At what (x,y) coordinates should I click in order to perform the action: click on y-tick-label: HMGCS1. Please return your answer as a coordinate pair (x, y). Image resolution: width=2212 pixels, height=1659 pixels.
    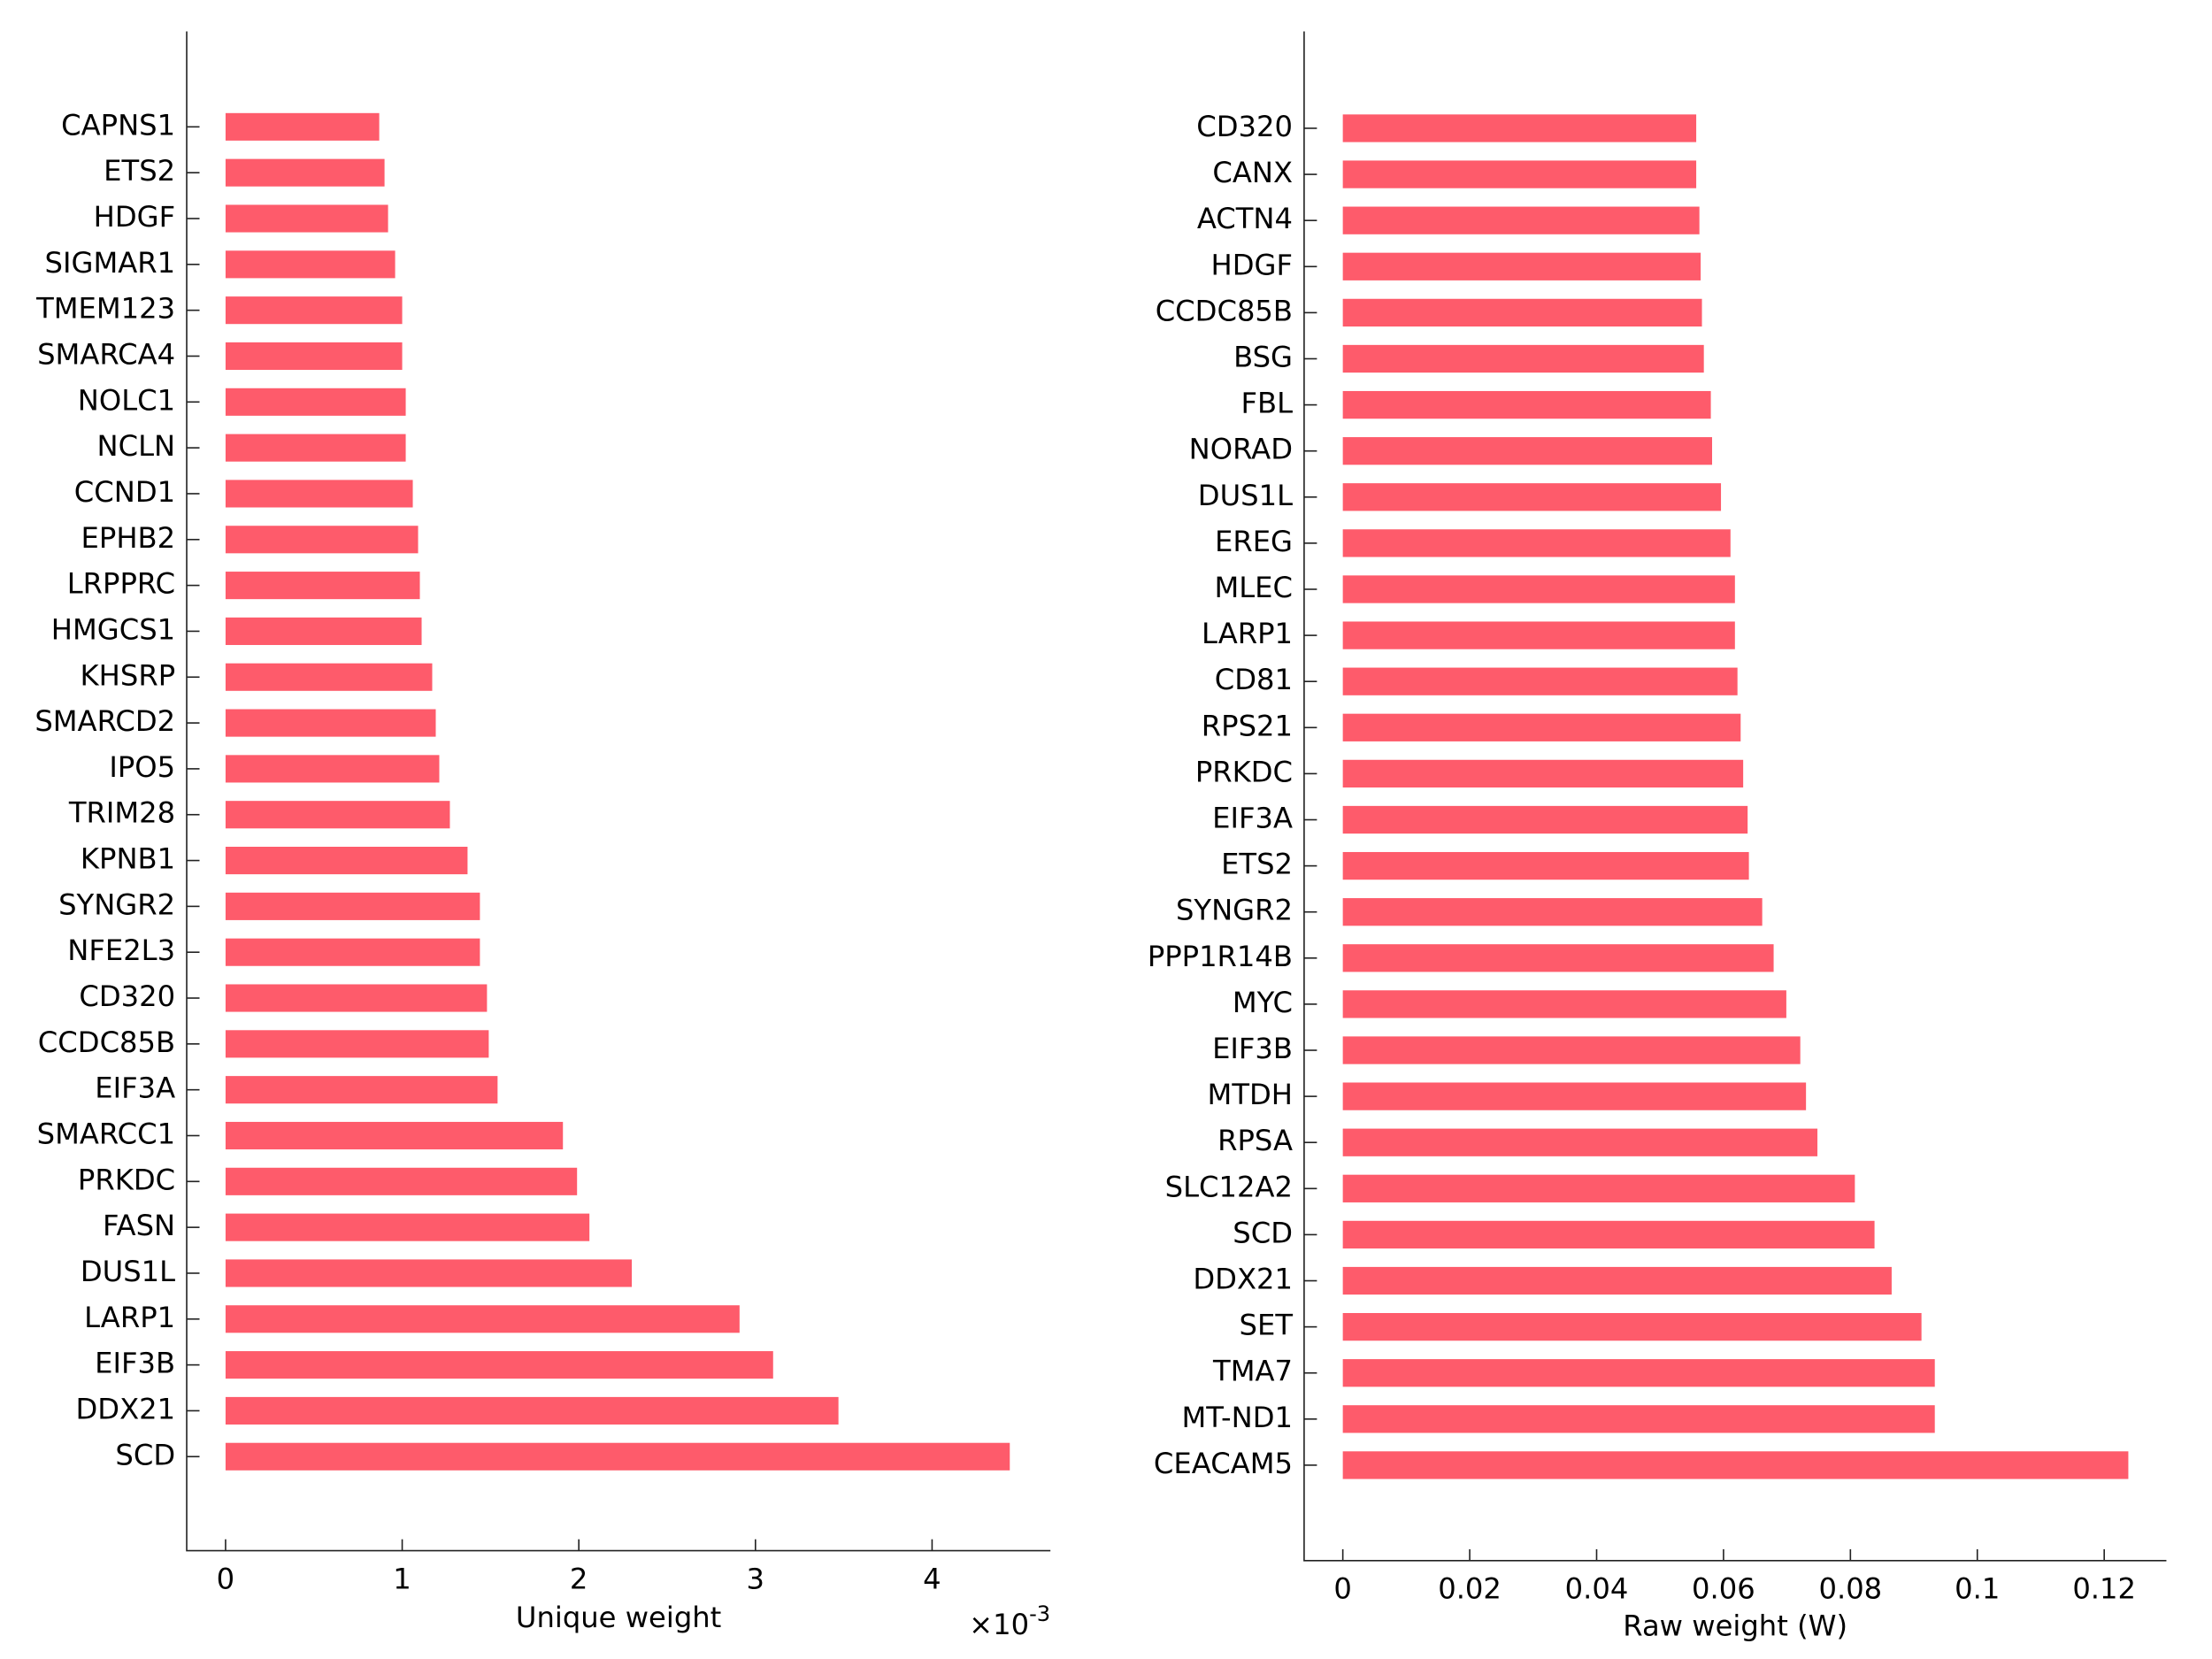
    Looking at the image, I should click on (113, 629).